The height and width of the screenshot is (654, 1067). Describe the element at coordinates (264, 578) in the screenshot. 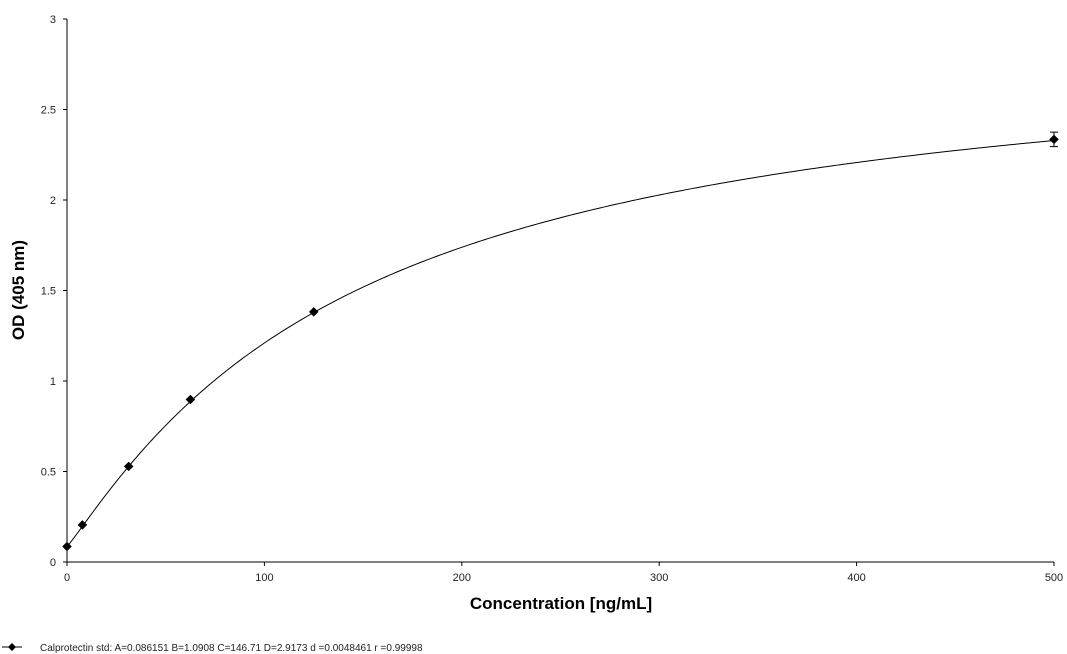

I see `x-tick-label: 100` at that location.